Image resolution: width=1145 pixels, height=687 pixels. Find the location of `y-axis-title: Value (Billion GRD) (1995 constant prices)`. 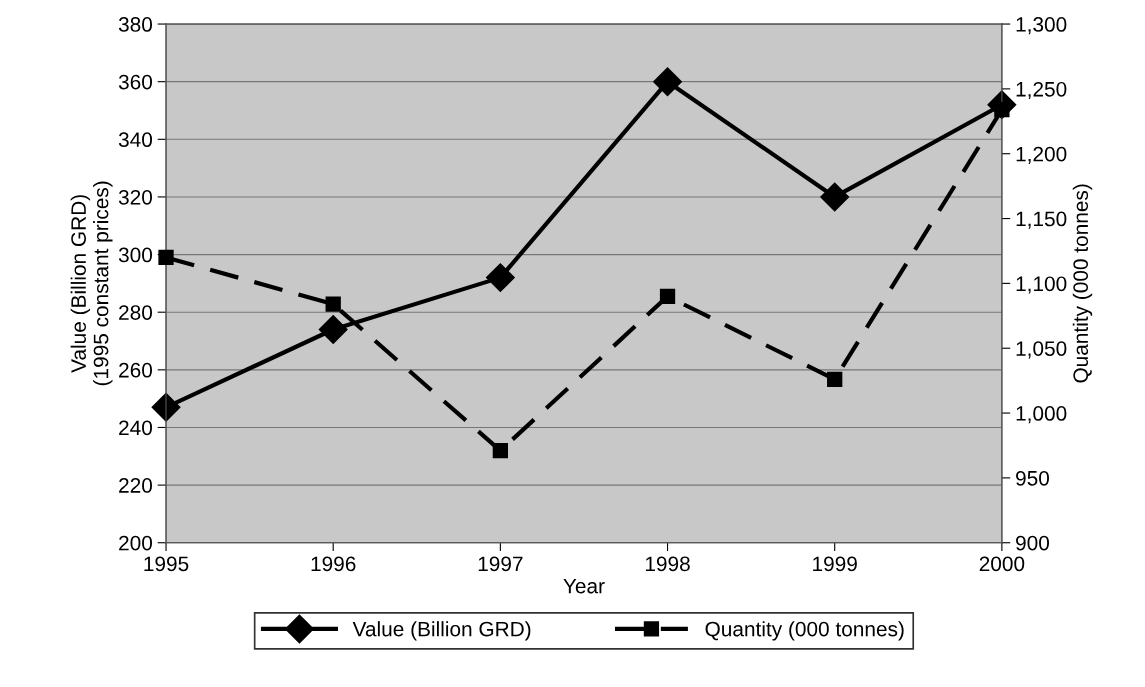

y-axis-title: Value (Billion GRD) (1995 constant prices) is located at coordinates (91, 283).